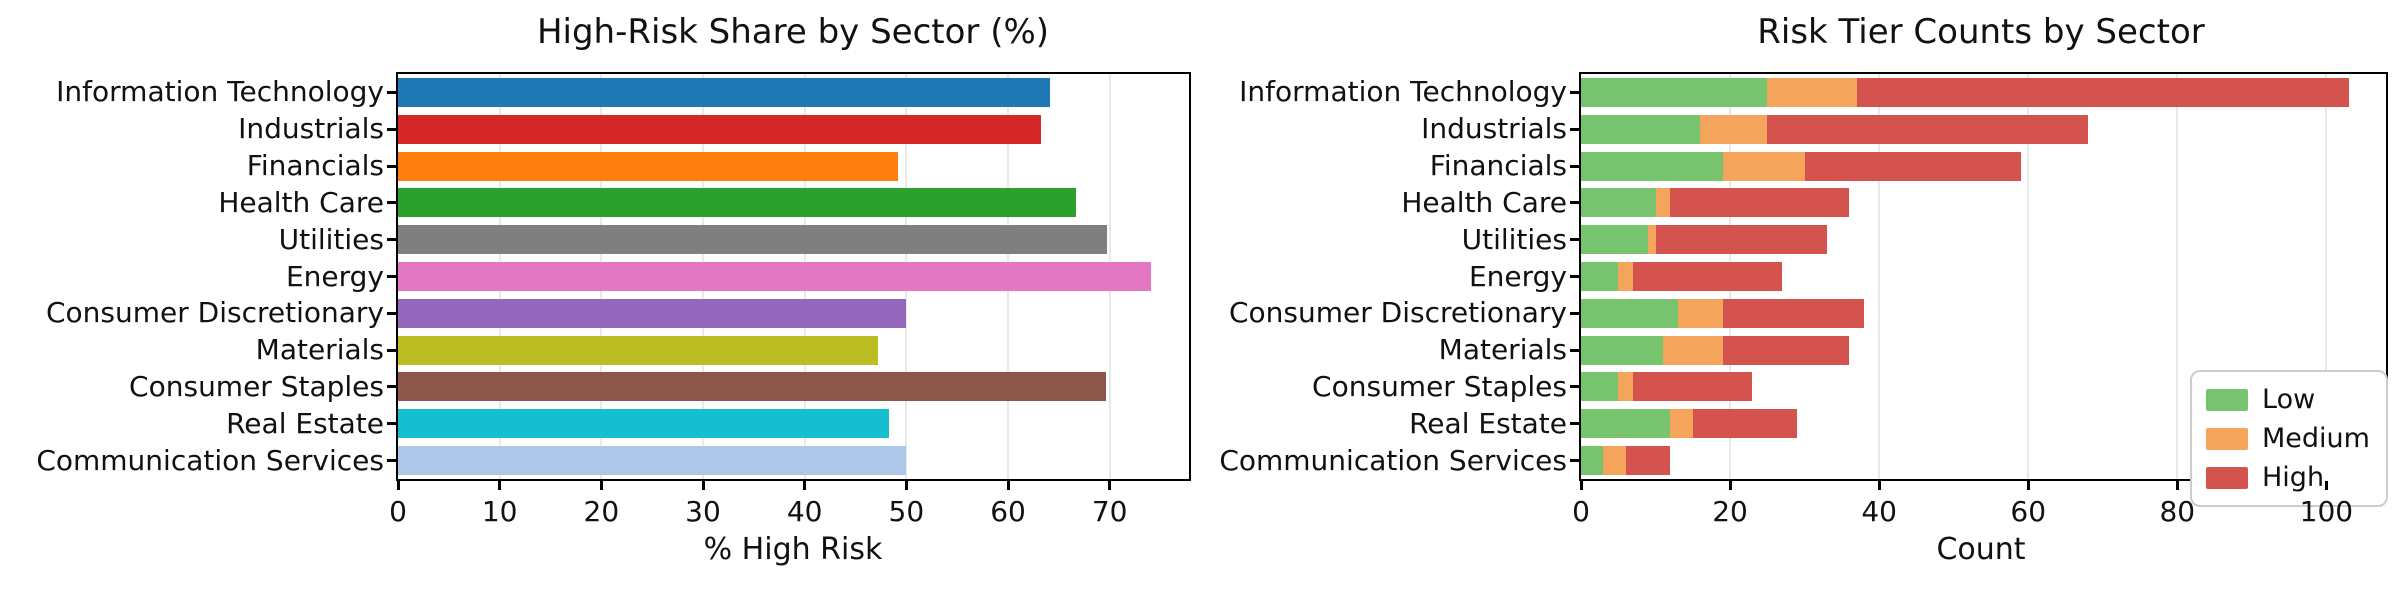 This screenshot has height=600, width=2400. Describe the element at coordinates (2227, 477) in the screenshot. I see `legend-swatch-high` at that location.